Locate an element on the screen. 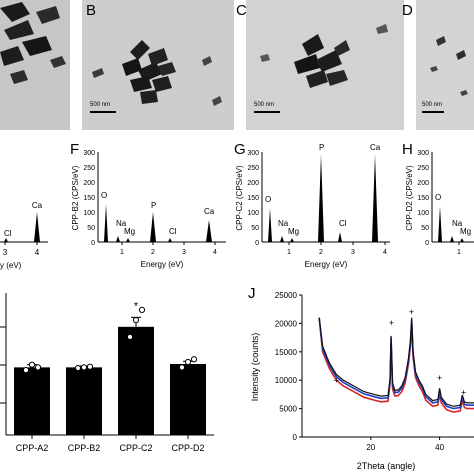 The height and width of the screenshot is (474, 474). xrd-ylabel: Intensity (counts) is located at coordinates (255, 367).